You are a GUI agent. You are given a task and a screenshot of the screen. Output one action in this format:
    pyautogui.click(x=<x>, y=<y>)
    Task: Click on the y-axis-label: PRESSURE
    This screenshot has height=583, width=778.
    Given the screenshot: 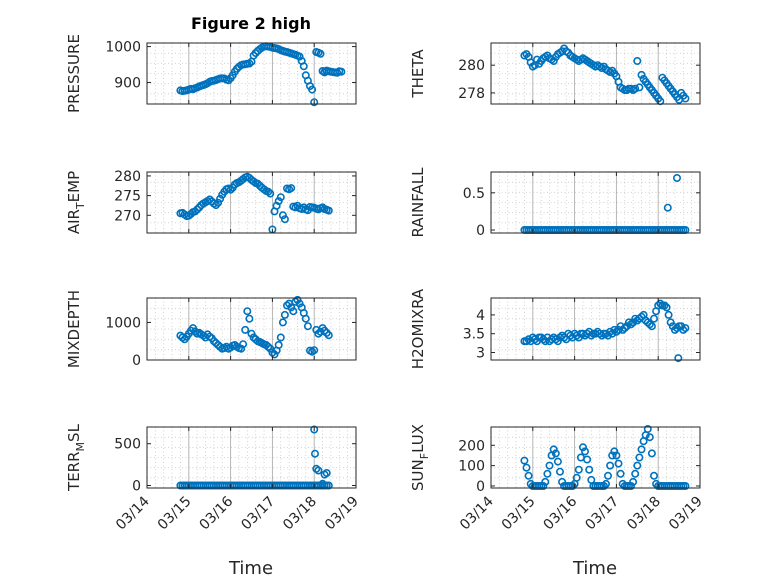 What is the action you would take?
    pyautogui.click(x=74, y=73)
    